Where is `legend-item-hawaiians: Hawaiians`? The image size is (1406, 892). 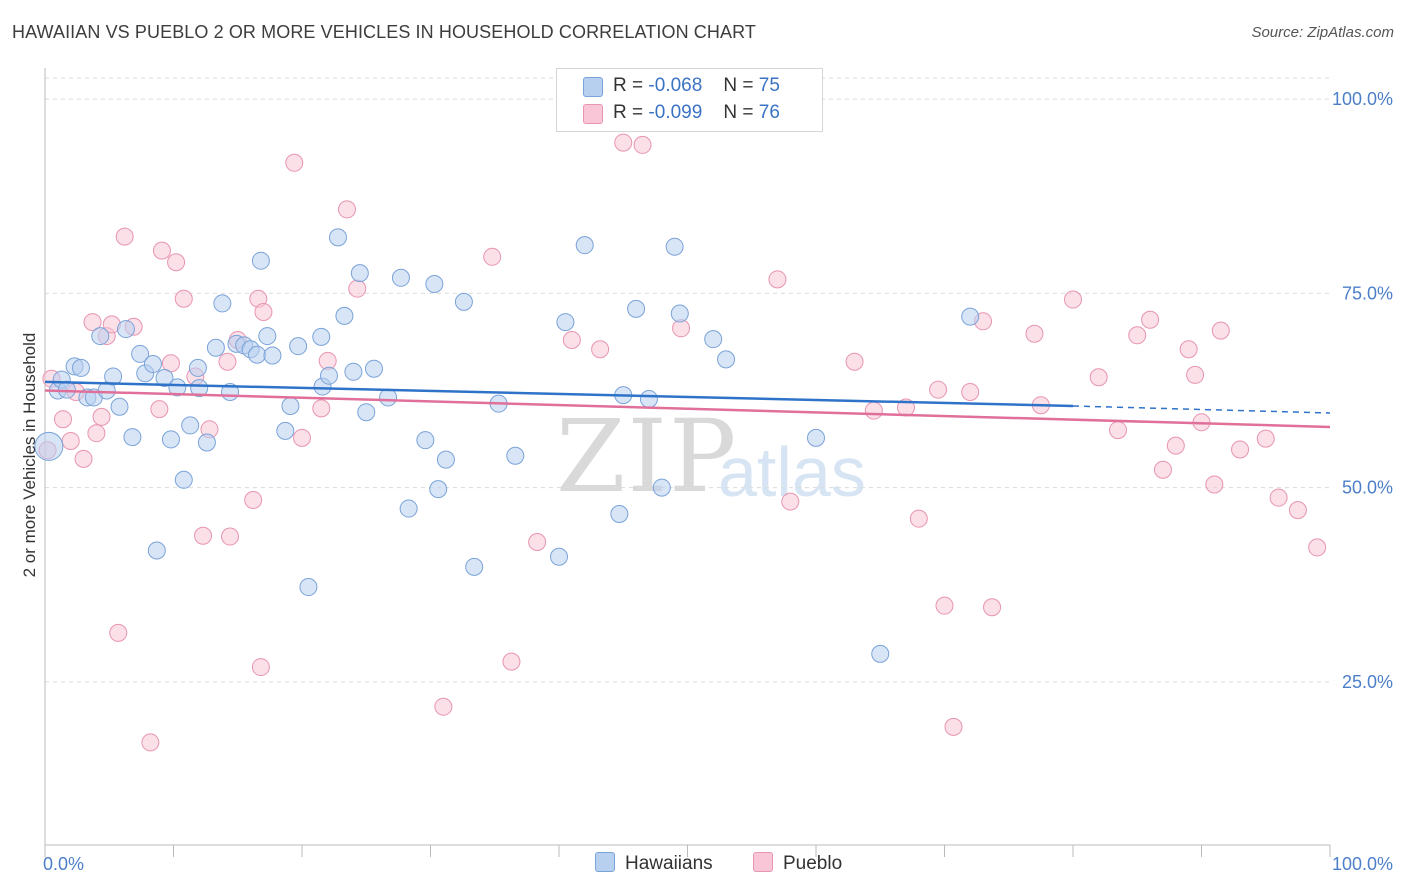
legend-item-hawaiians: Hawaiians is located at coordinates (654, 863).